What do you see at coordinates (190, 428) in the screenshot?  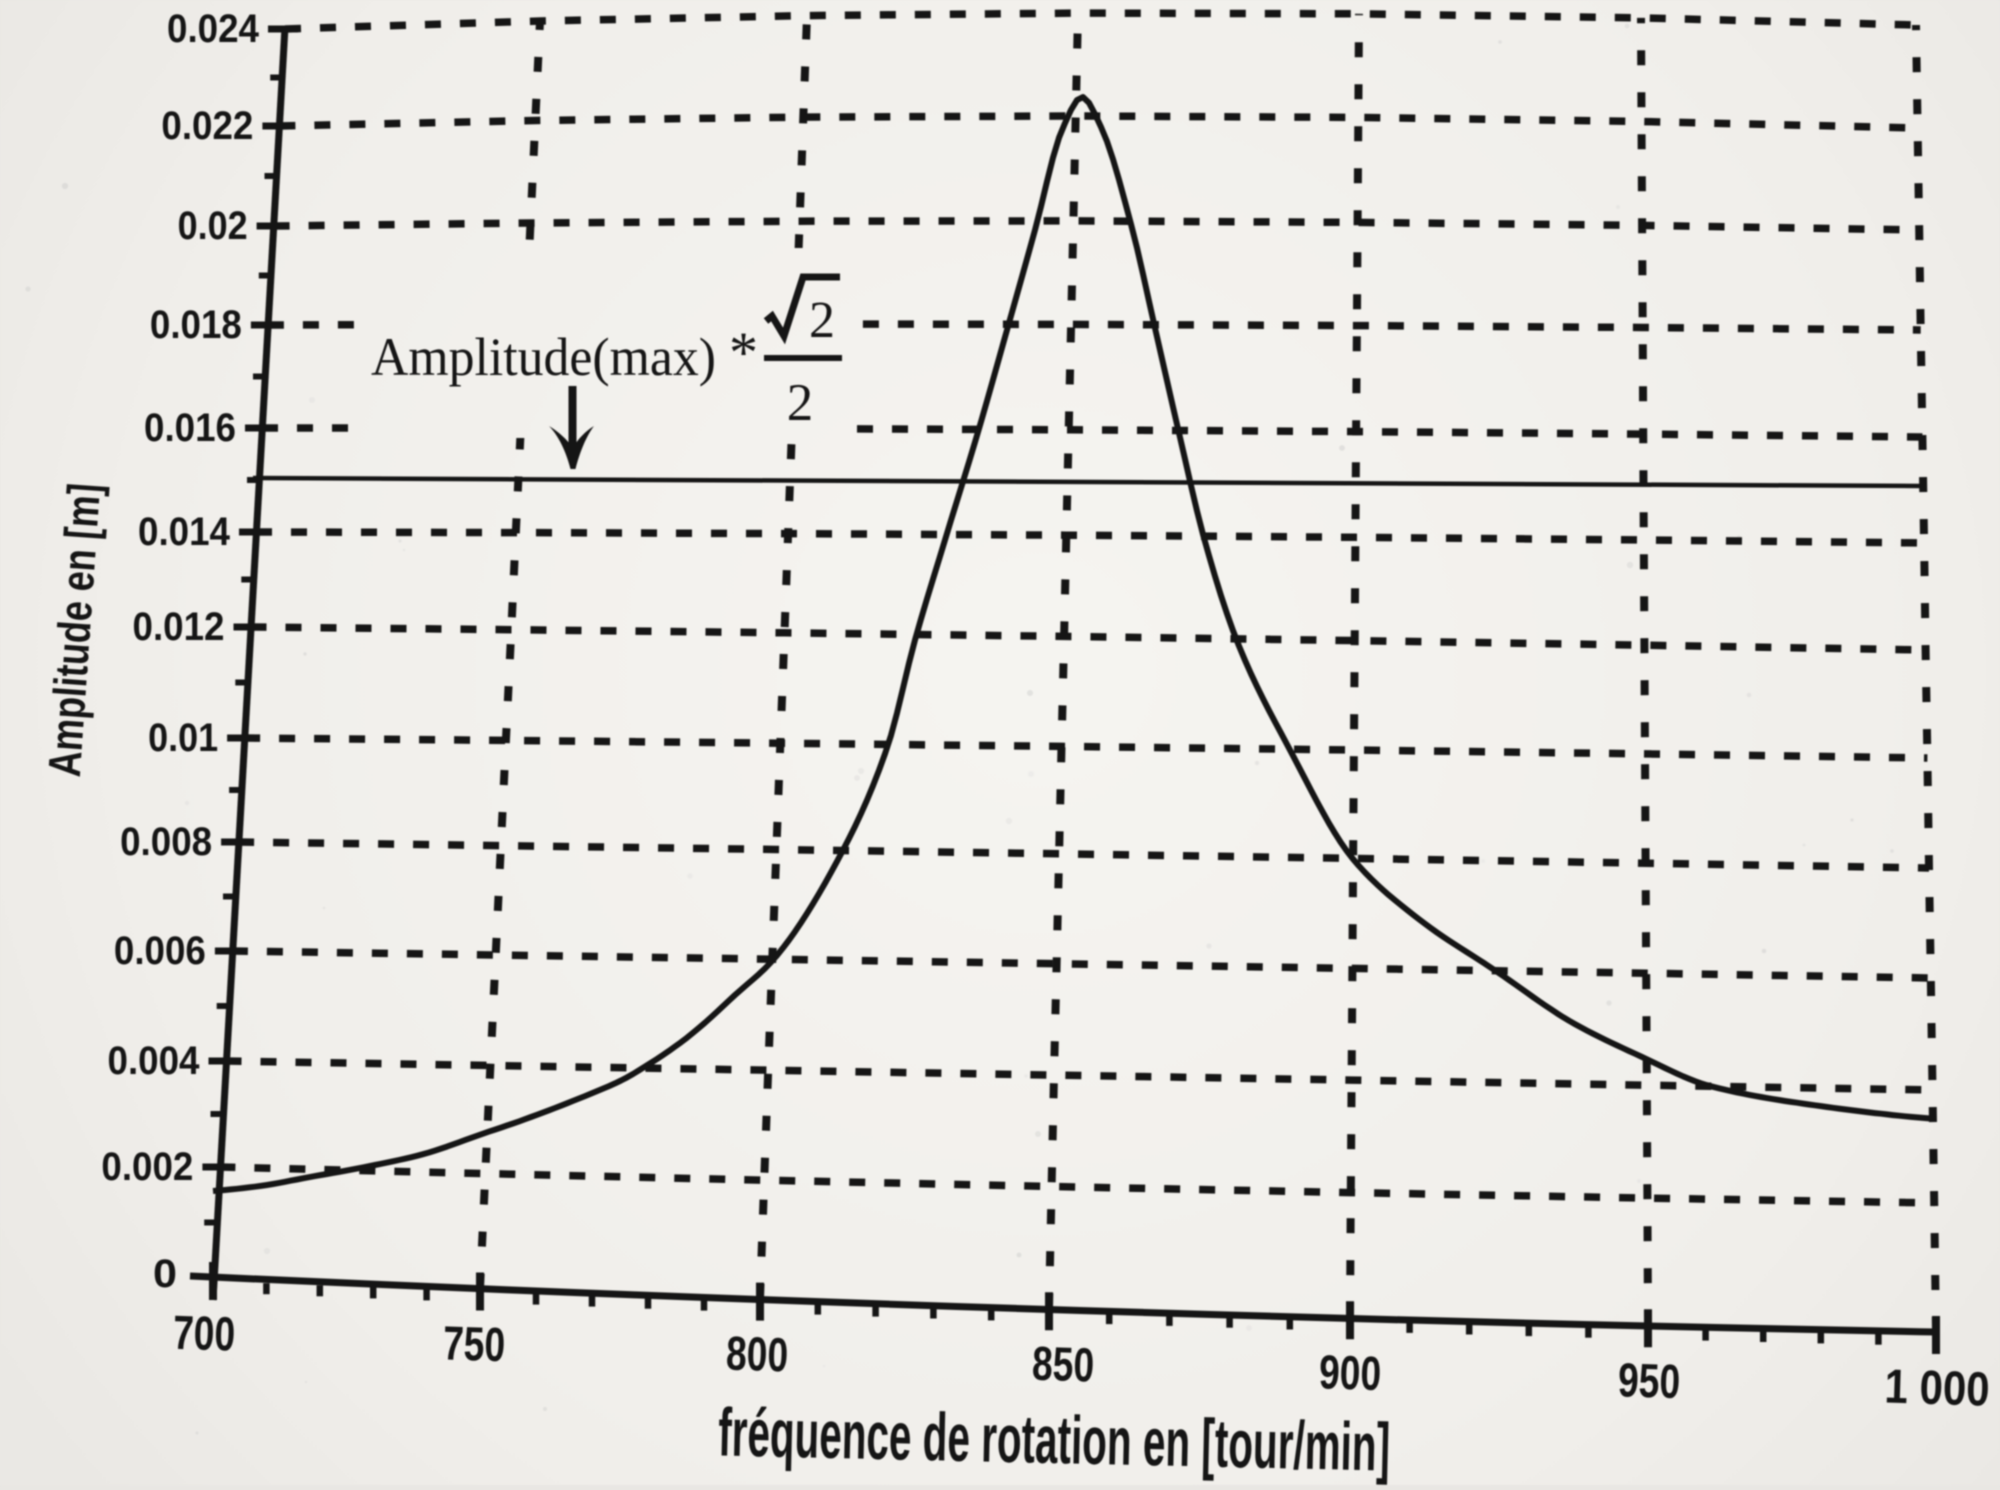 I see `svg-text: 0.016` at bounding box center [190, 428].